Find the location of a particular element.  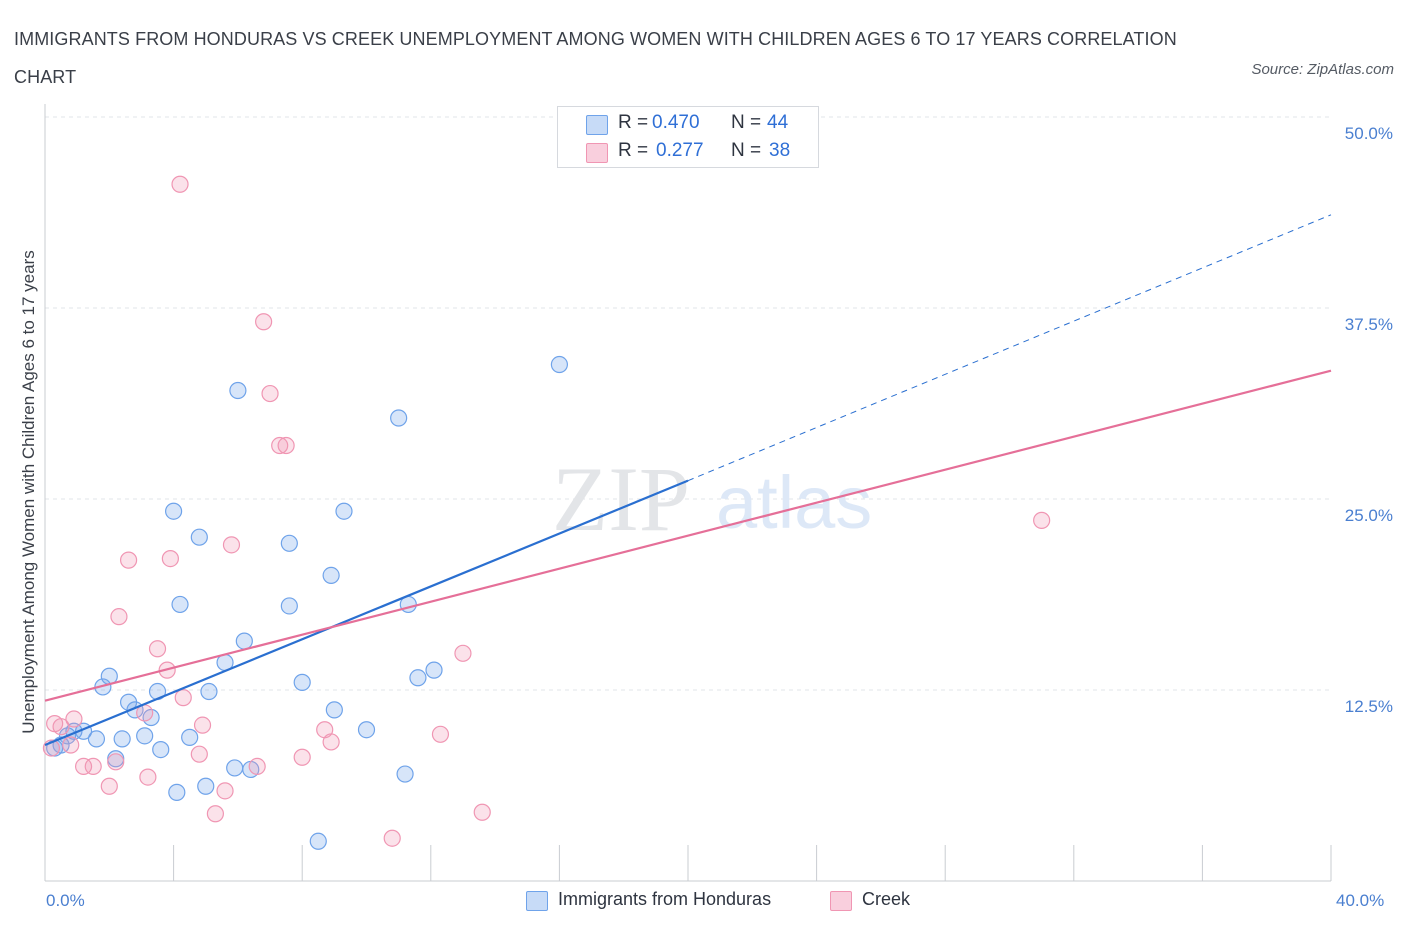

trend-line-extension is located at coordinates (1009, 348).